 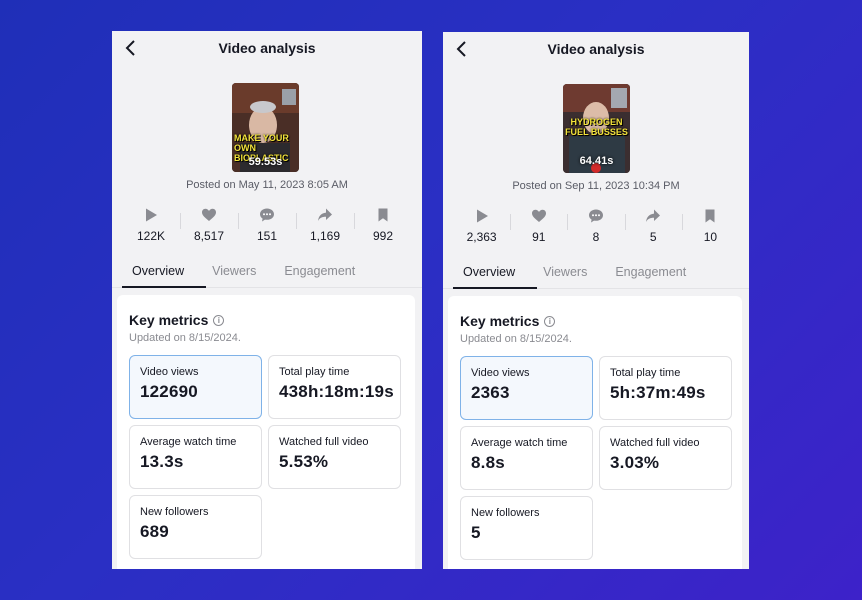 What do you see at coordinates (538, 228) in the screenshot?
I see `stat-likes: 91` at bounding box center [538, 228].